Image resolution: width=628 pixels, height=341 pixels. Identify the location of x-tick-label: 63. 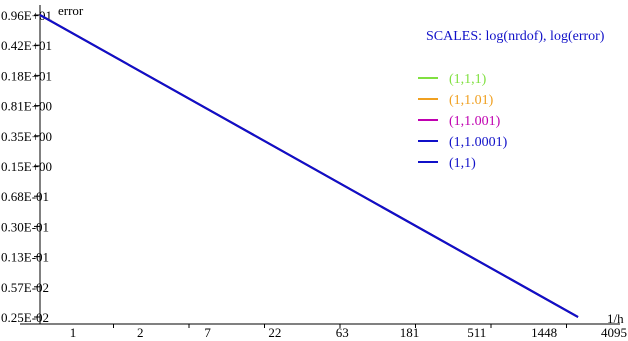
(342, 332).